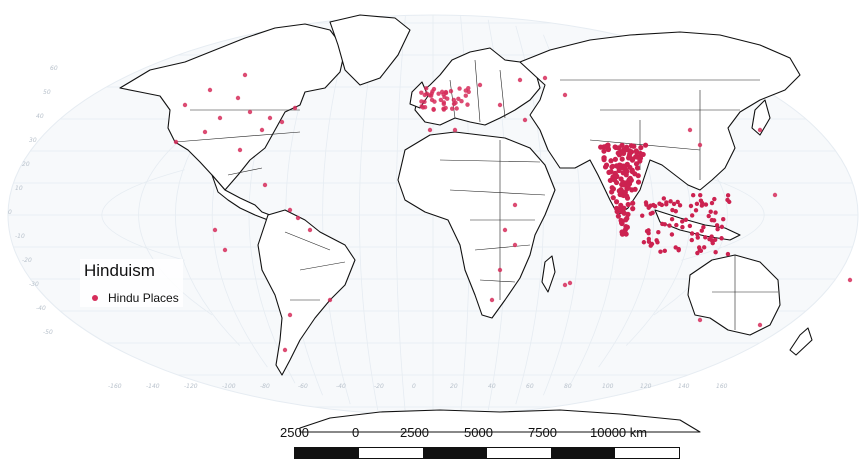 This screenshot has width=866, height=467. Describe the element at coordinates (48, 332) in the screenshot. I see `latitude-label: -50` at that location.